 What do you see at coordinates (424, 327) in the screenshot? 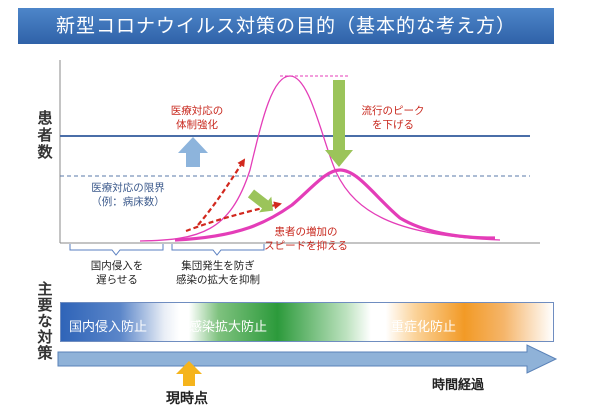
I see `measure-severity-prevention: 重症化防止` at bounding box center [424, 327].